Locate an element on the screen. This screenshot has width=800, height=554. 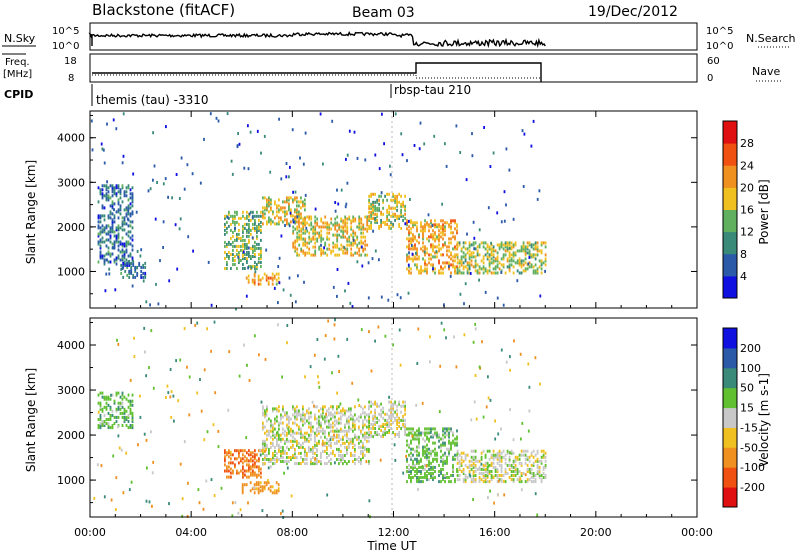
y-tick-label: 1000 is located at coordinates (71, 480).